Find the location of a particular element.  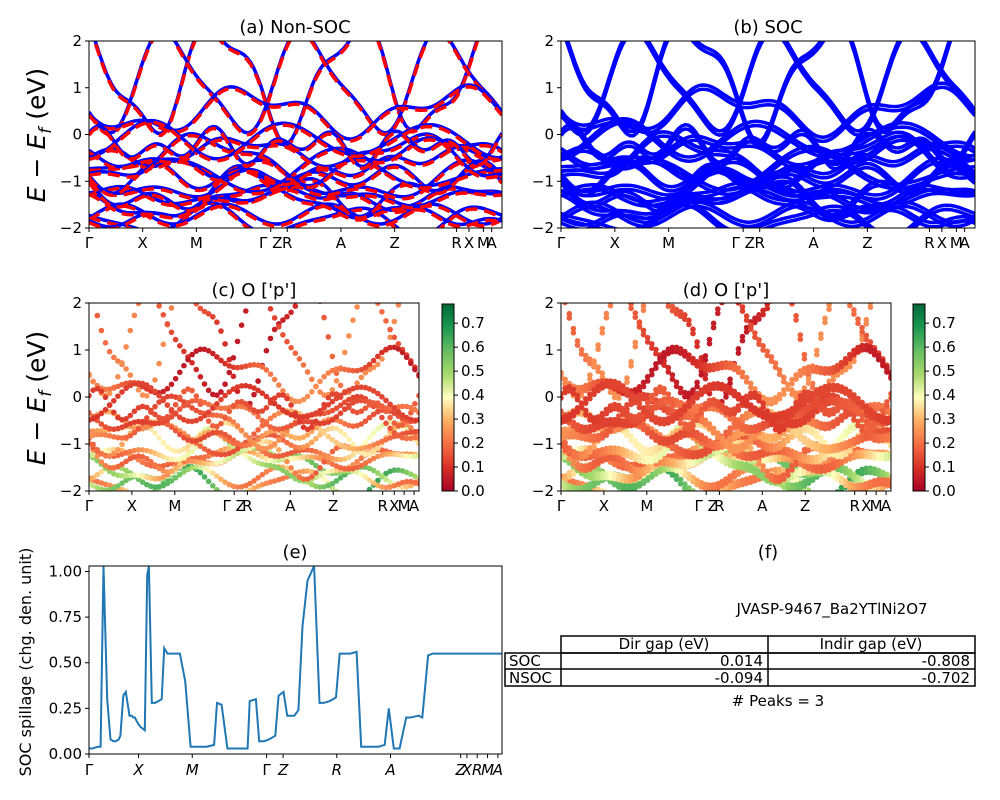

colorbar-tick-label: 0.1 is located at coordinates (473, 467).